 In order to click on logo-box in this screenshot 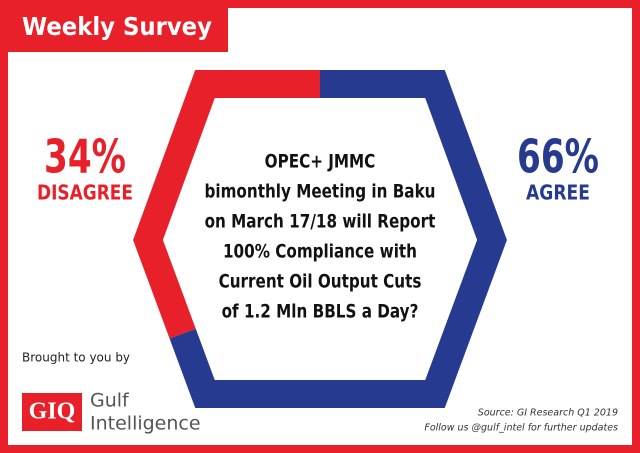, I will do `click(52, 412)`.